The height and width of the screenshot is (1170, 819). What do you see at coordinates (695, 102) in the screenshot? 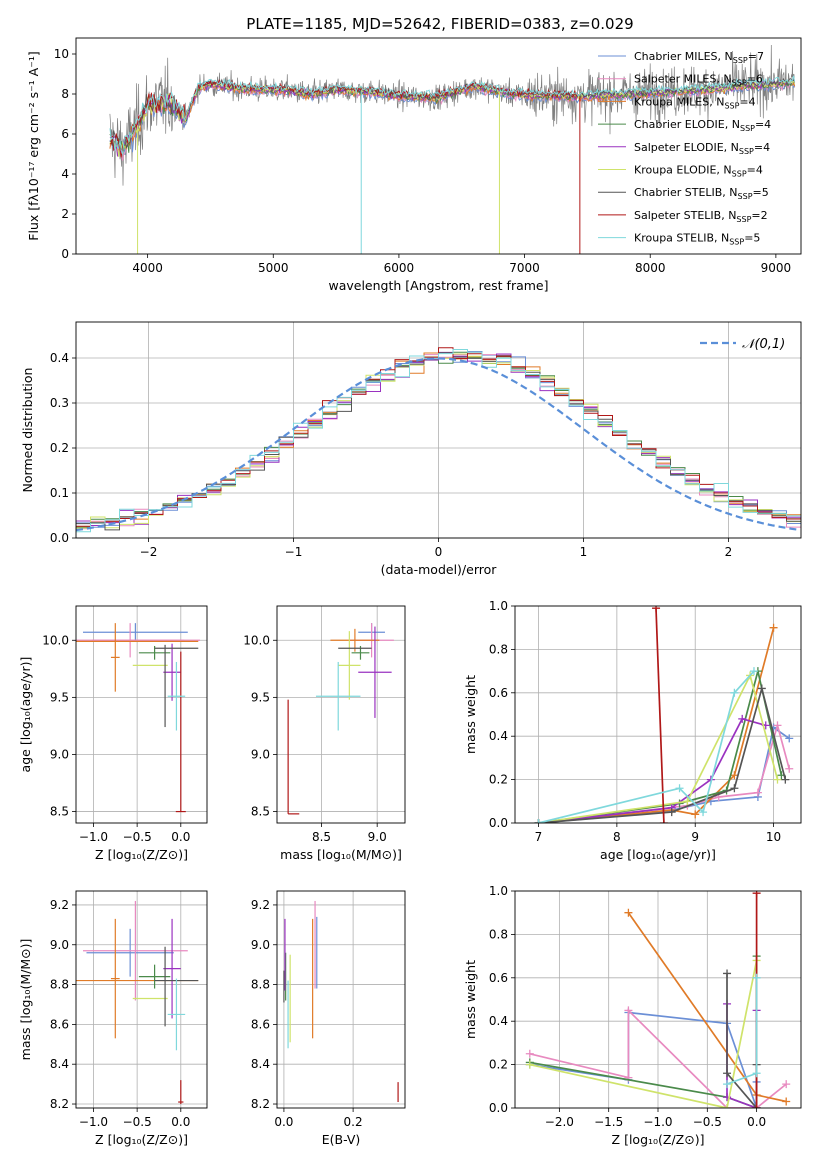
I see `legend-label: Kroupa MILES, NSSP=4` at bounding box center [695, 102].